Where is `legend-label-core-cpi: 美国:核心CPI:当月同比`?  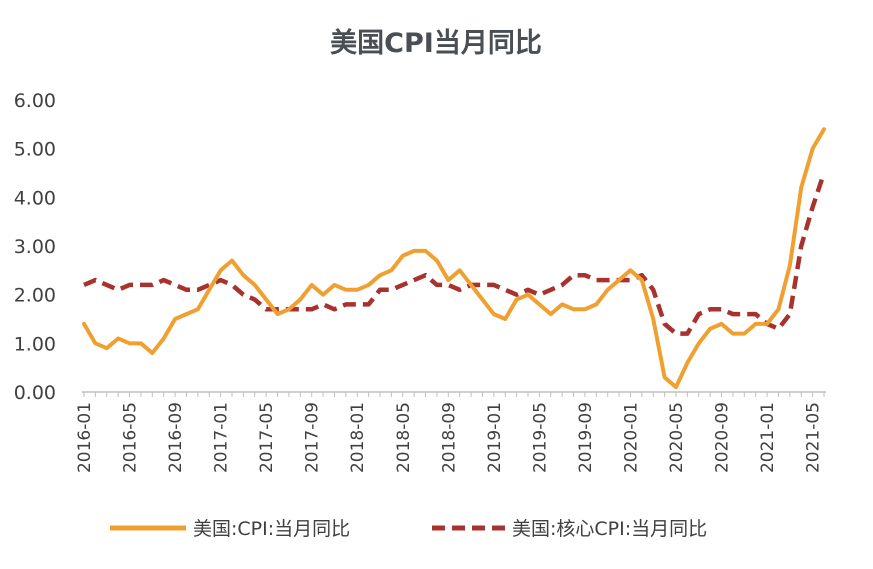 legend-label-core-cpi: 美国:核心CPI:当月同比 is located at coordinates (609, 529).